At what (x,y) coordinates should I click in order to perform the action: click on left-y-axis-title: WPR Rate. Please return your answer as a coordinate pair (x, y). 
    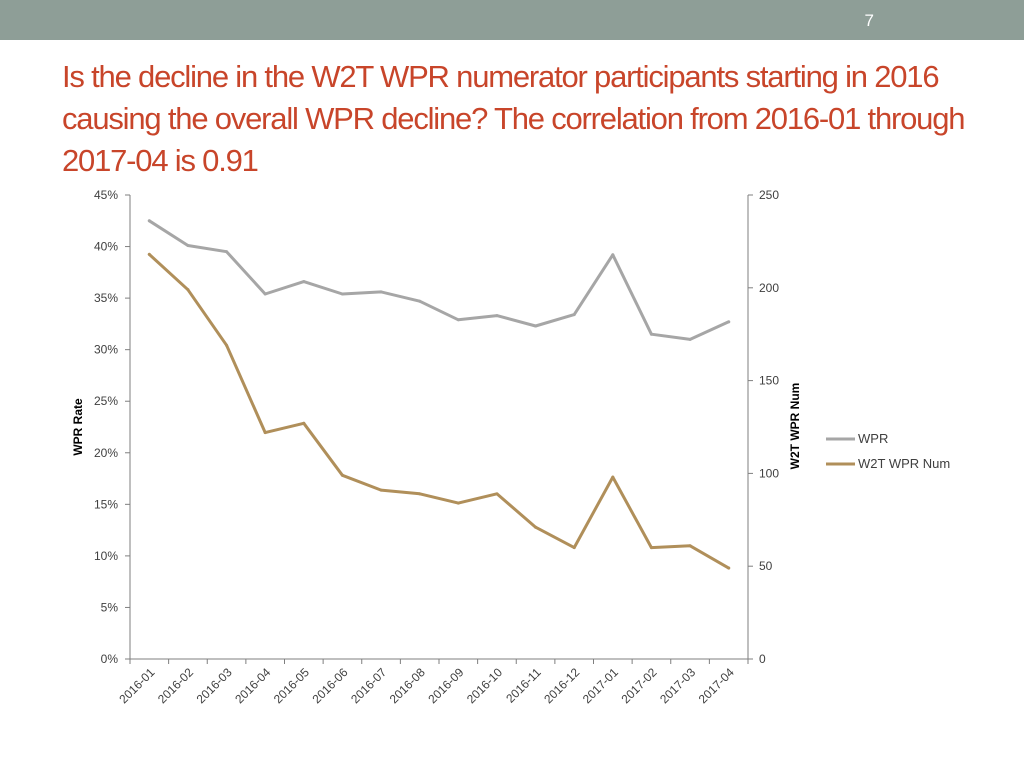
    Looking at the image, I should click on (78, 427).